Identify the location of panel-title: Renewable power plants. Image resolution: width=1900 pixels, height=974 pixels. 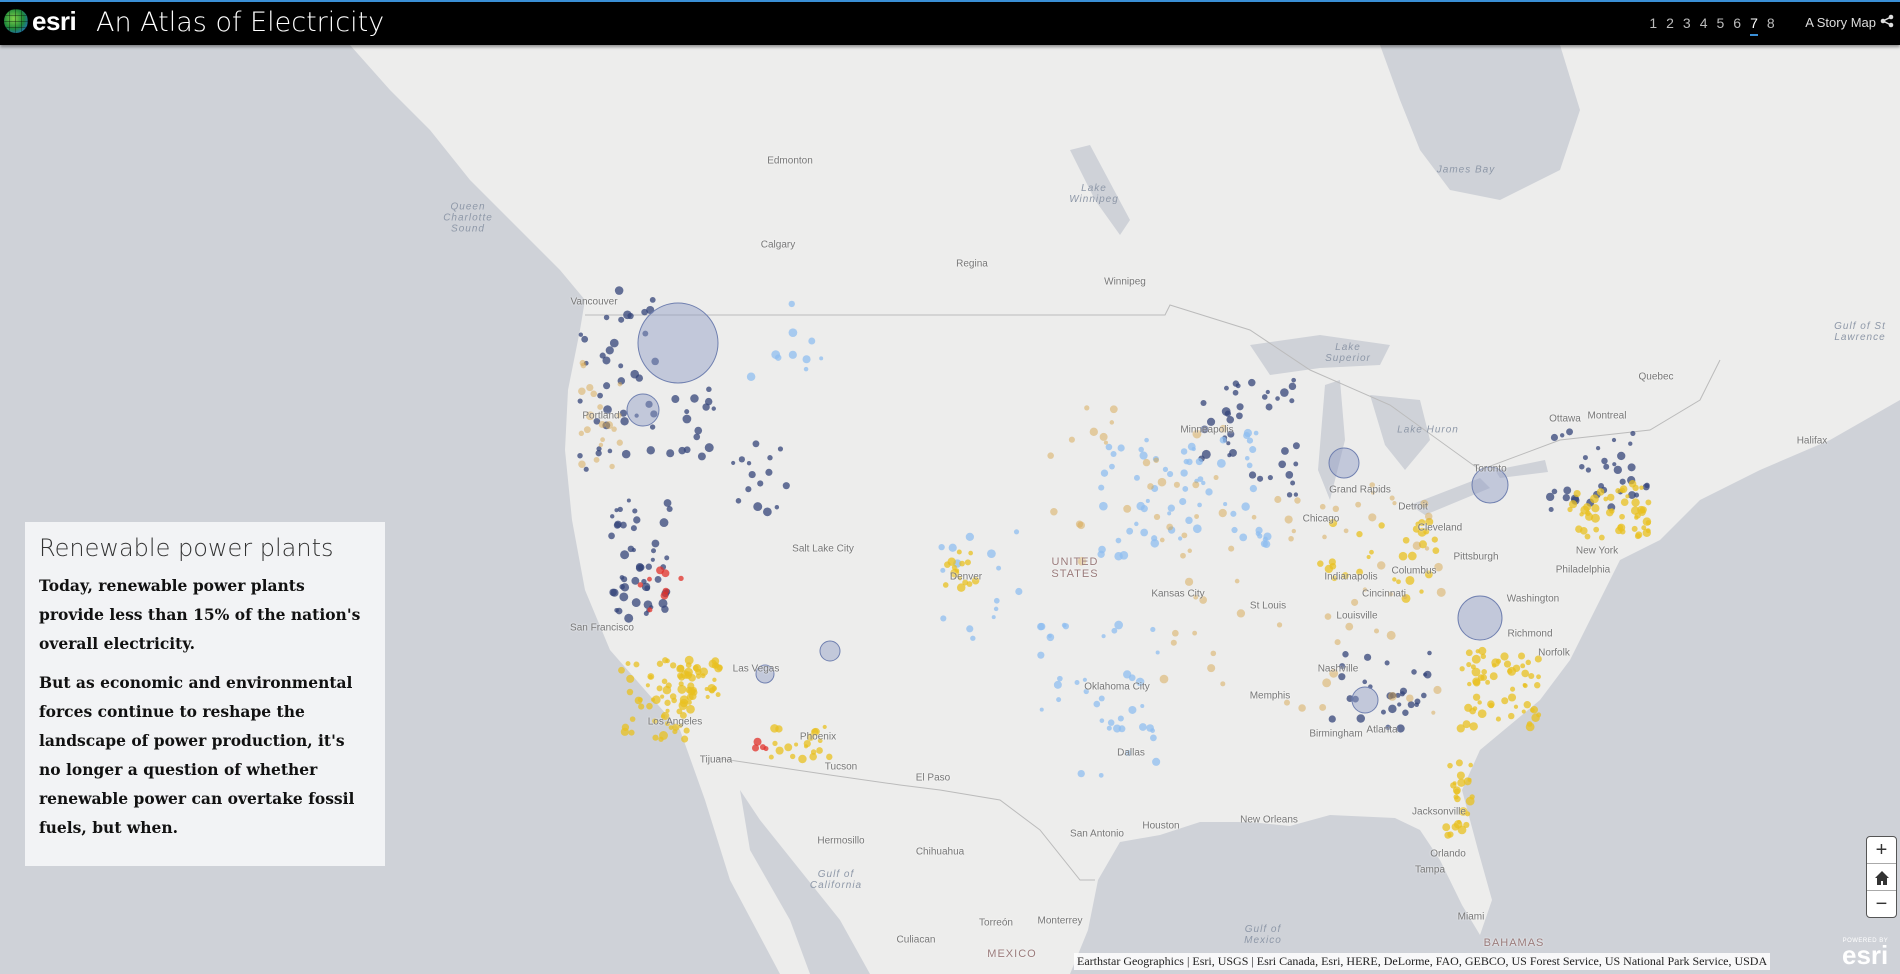
(186, 548).